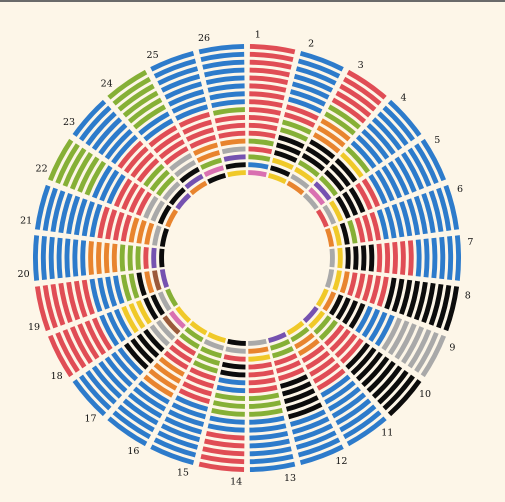  What do you see at coordinates (153, 55) in the screenshot?
I see `segment-label-25: 25` at bounding box center [153, 55].